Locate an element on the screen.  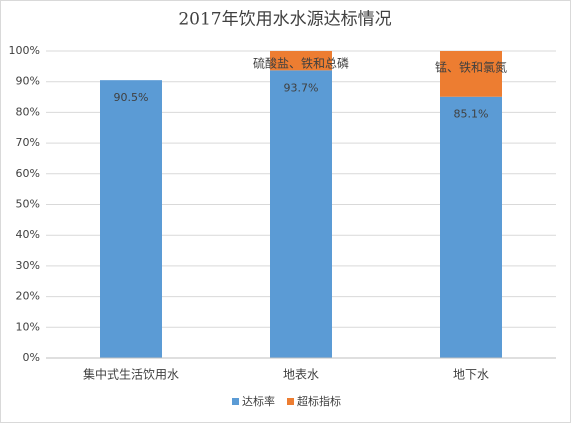
y-tick-label: 50% is located at coordinates (28, 204).